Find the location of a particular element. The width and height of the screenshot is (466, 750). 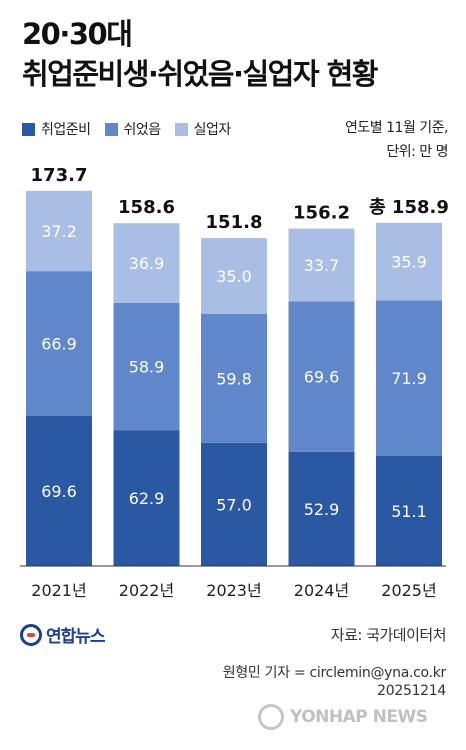

x-tick-label: 2021년 is located at coordinates (58, 590).